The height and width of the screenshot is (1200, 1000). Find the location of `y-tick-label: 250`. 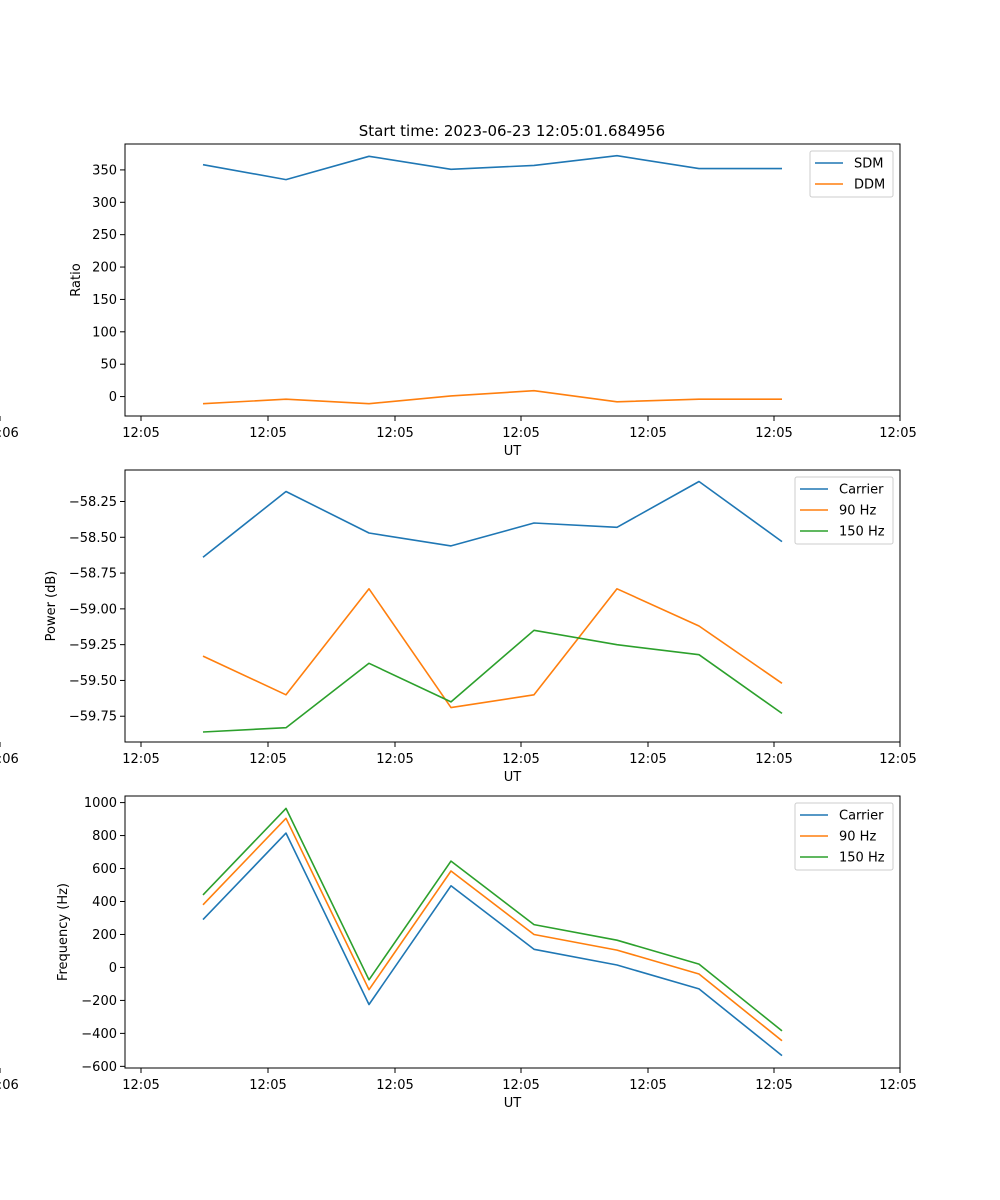

y-tick-label: 250 is located at coordinates (104, 235).